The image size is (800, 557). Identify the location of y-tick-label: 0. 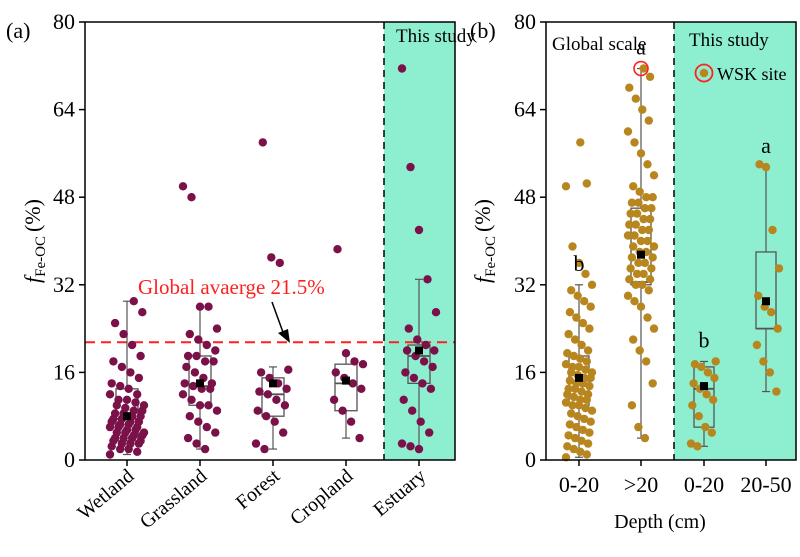
(530, 459).